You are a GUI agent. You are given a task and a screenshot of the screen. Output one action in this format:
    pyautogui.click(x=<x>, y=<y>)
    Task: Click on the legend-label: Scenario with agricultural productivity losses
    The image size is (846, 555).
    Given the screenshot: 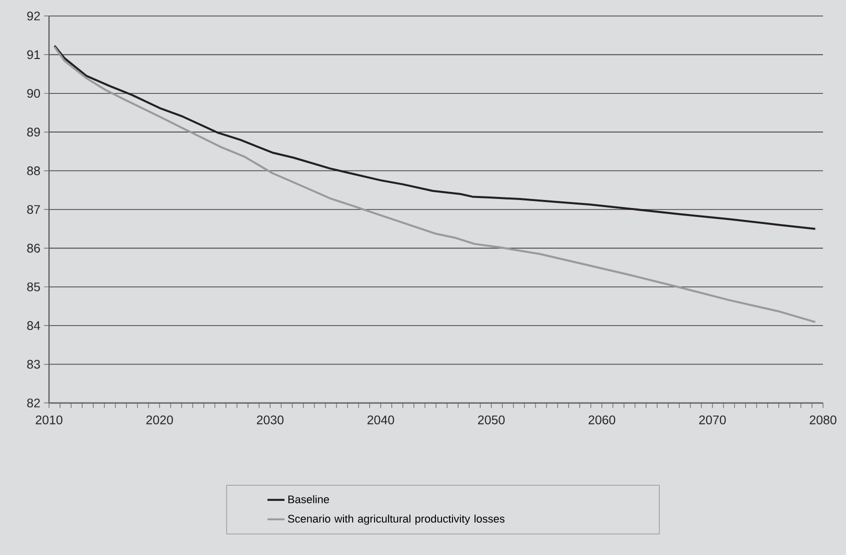 What is the action you would take?
    pyautogui.click(x=396, y=519)
    